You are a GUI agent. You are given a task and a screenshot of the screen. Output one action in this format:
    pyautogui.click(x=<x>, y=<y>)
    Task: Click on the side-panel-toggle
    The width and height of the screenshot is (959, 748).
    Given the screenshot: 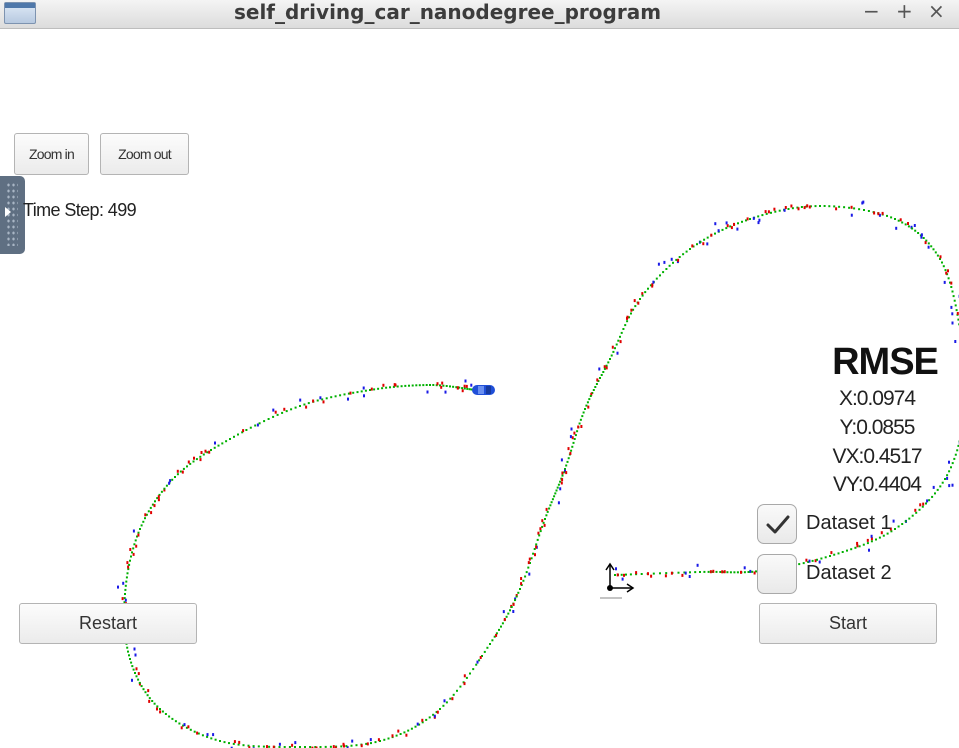 What is the action you would take?
    pyautogui.click(x=12, y=215)
    